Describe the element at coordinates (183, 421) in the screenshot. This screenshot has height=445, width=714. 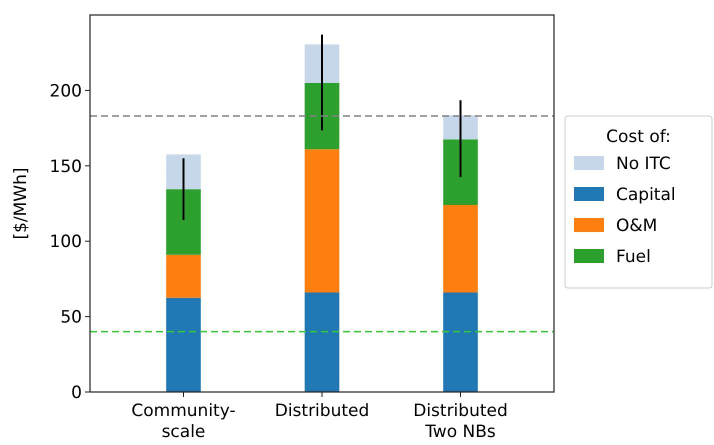
I see `x-tick-label: Community- scale` at that location.